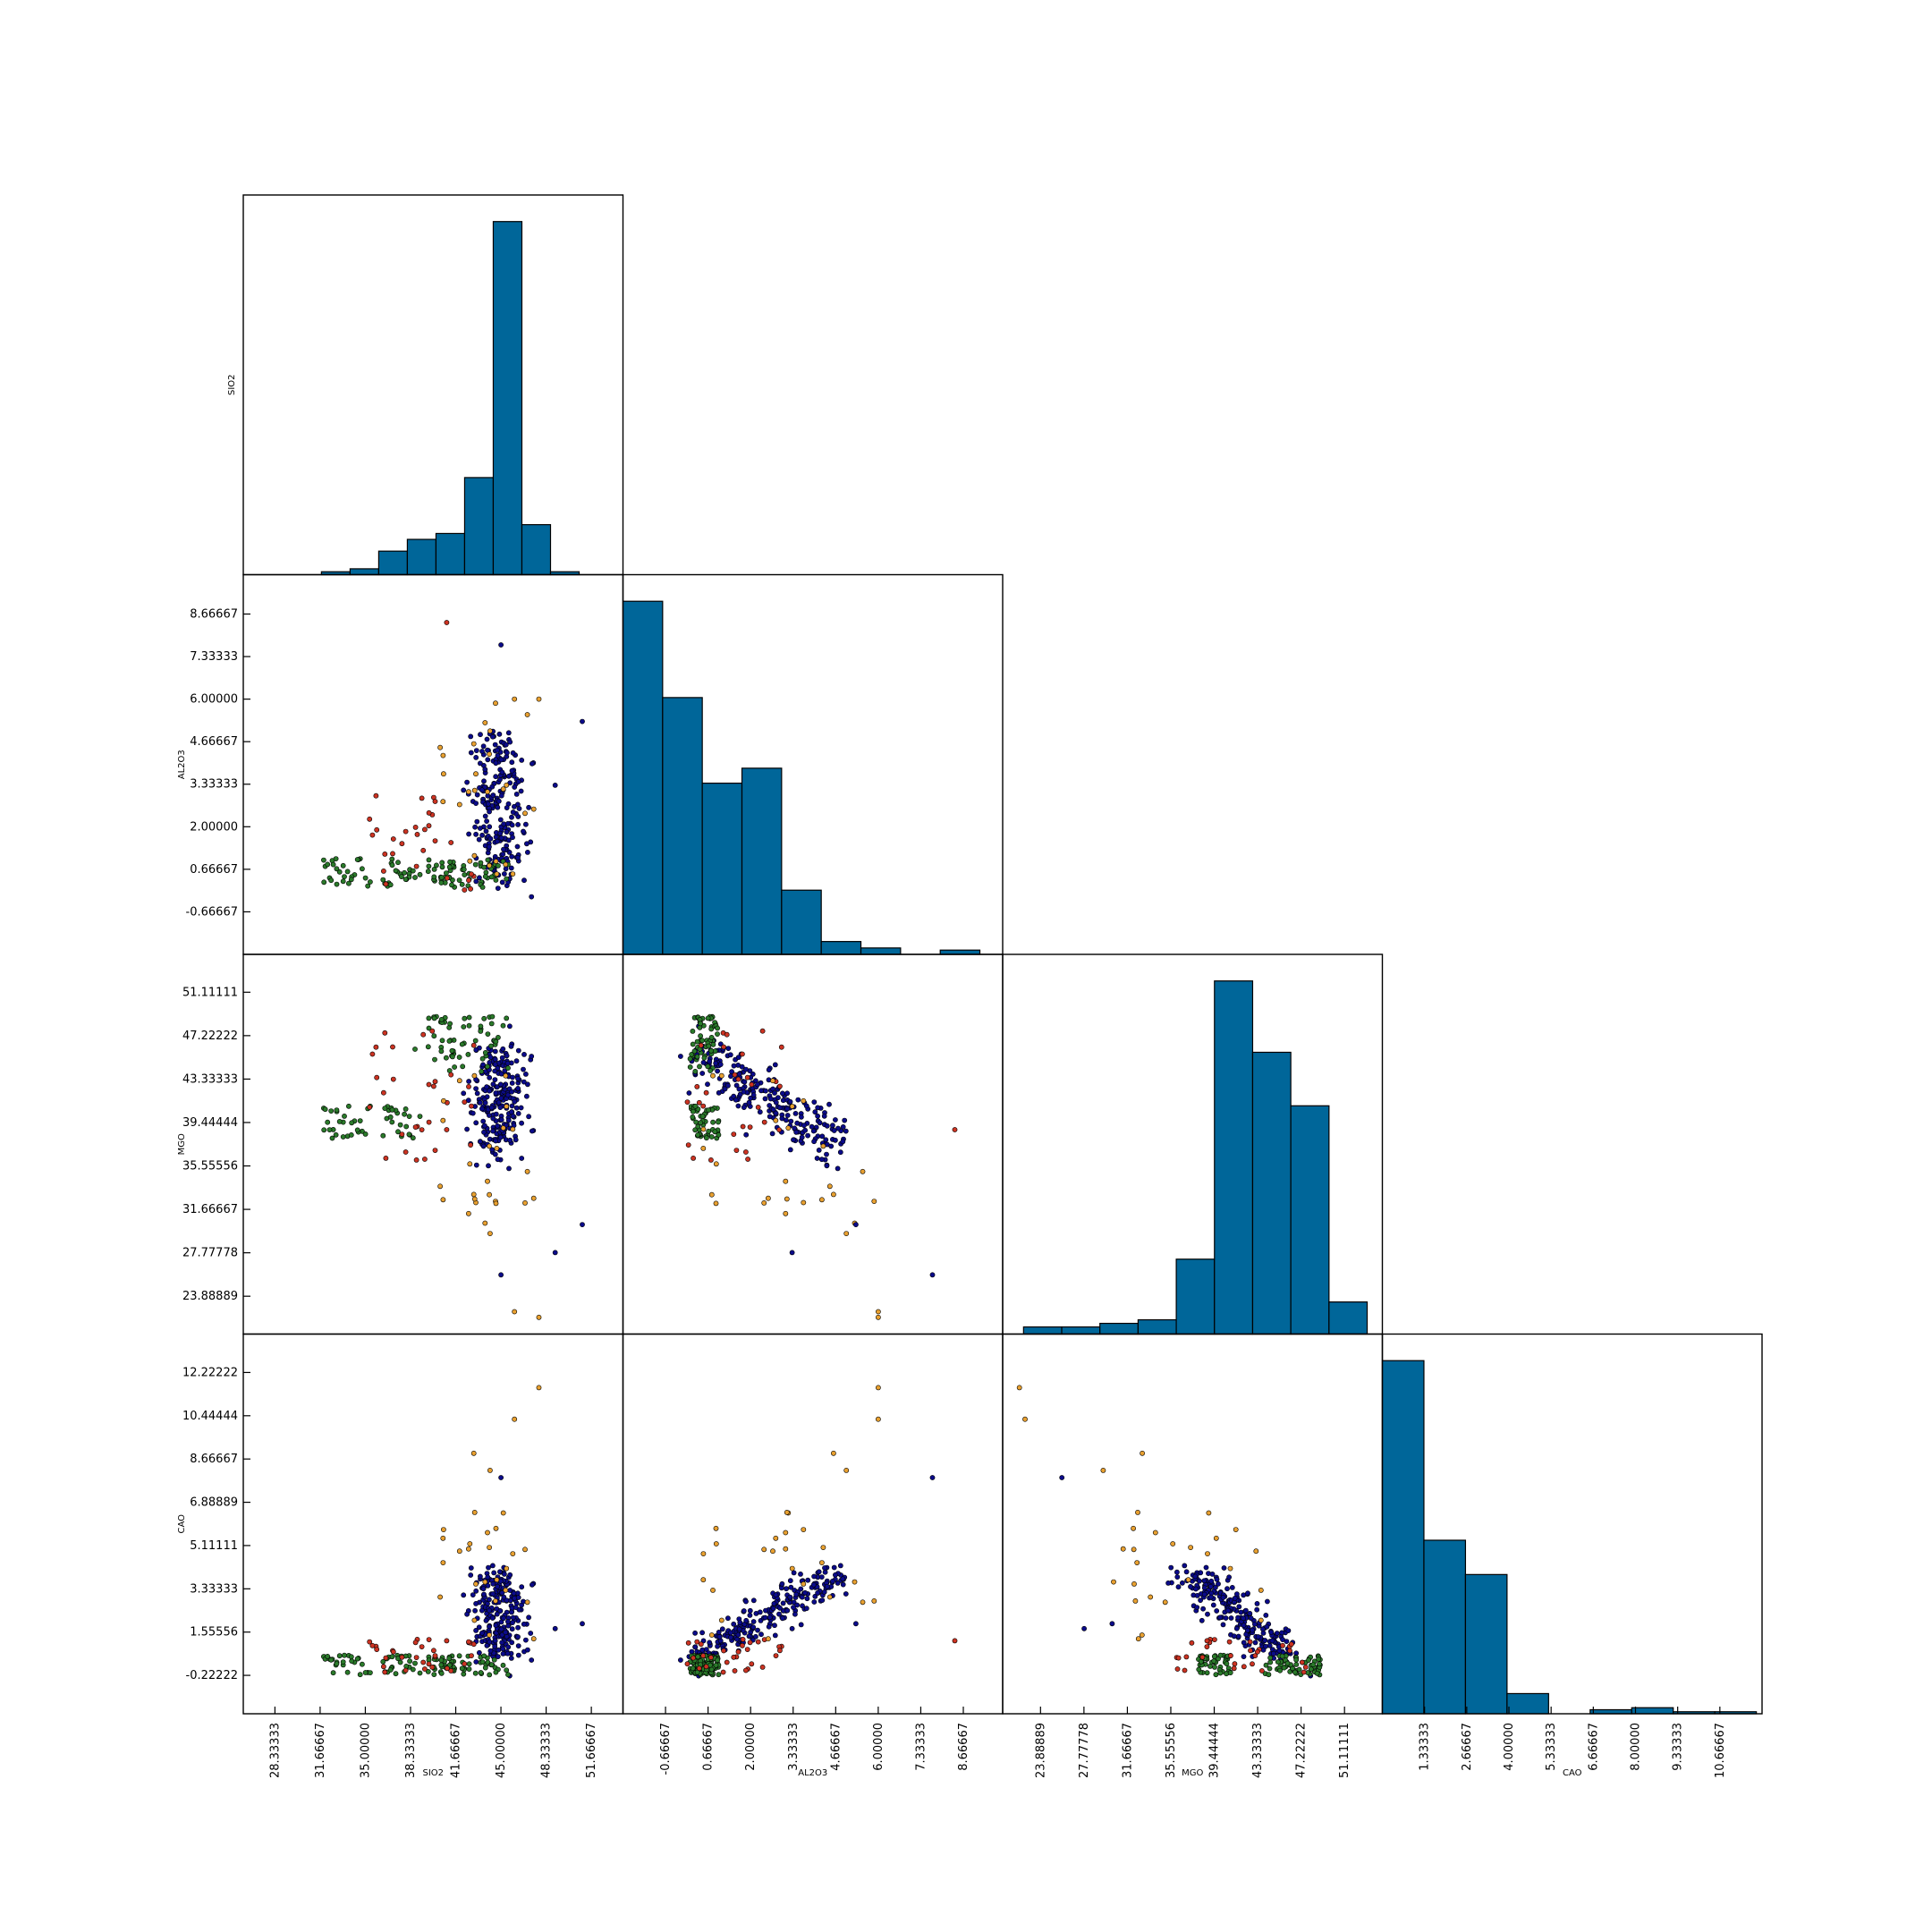 Image resolution: width=1932 pixels, height=1932 pixels. I want to click on ytick-label-mgo-1: 27.77778, so click(210, 1253).